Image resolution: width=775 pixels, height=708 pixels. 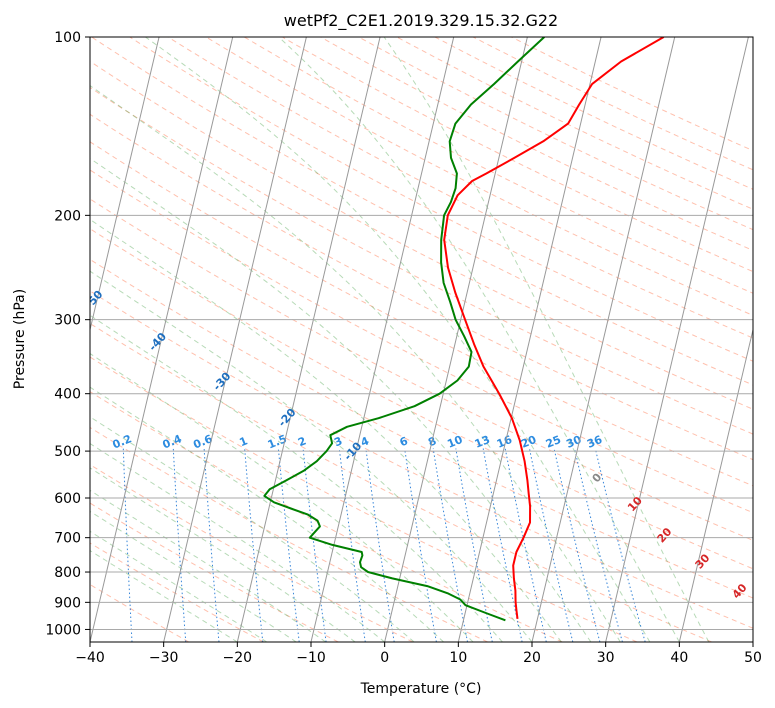 I want to click on mixing-ratio-label: 30, so click(x=573, y=442).